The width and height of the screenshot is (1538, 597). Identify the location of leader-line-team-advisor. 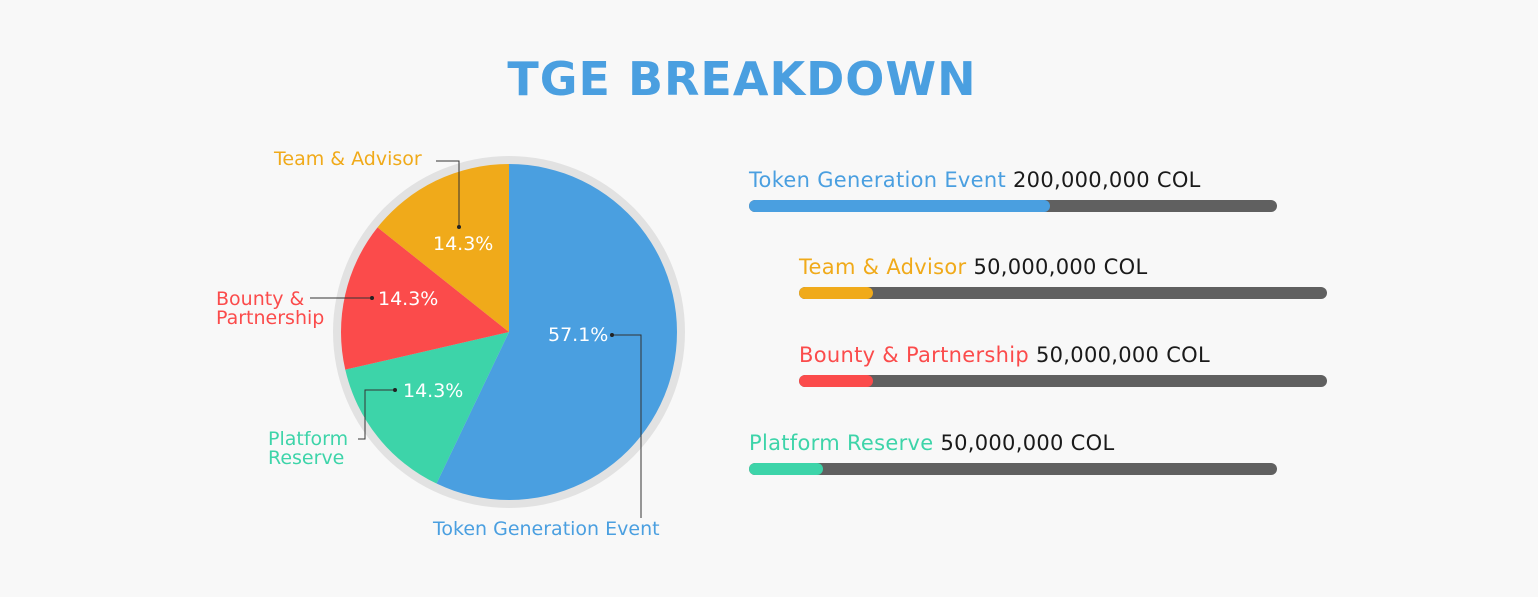
(448, 193).